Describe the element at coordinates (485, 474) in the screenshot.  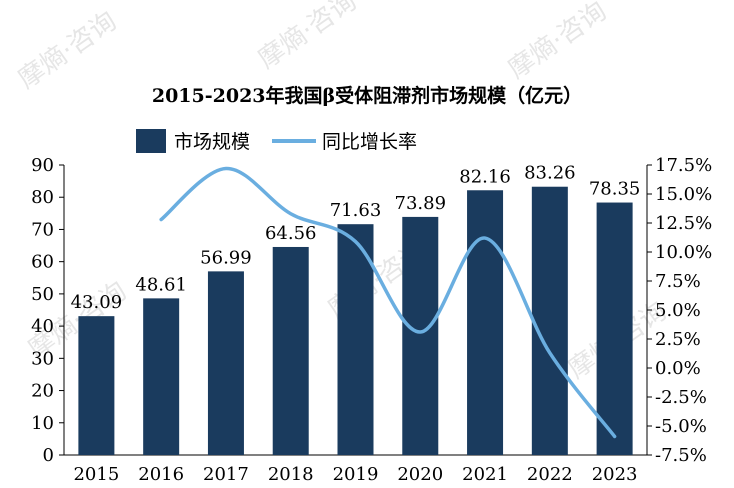
I see `x-tick-label: 2021` at that location.